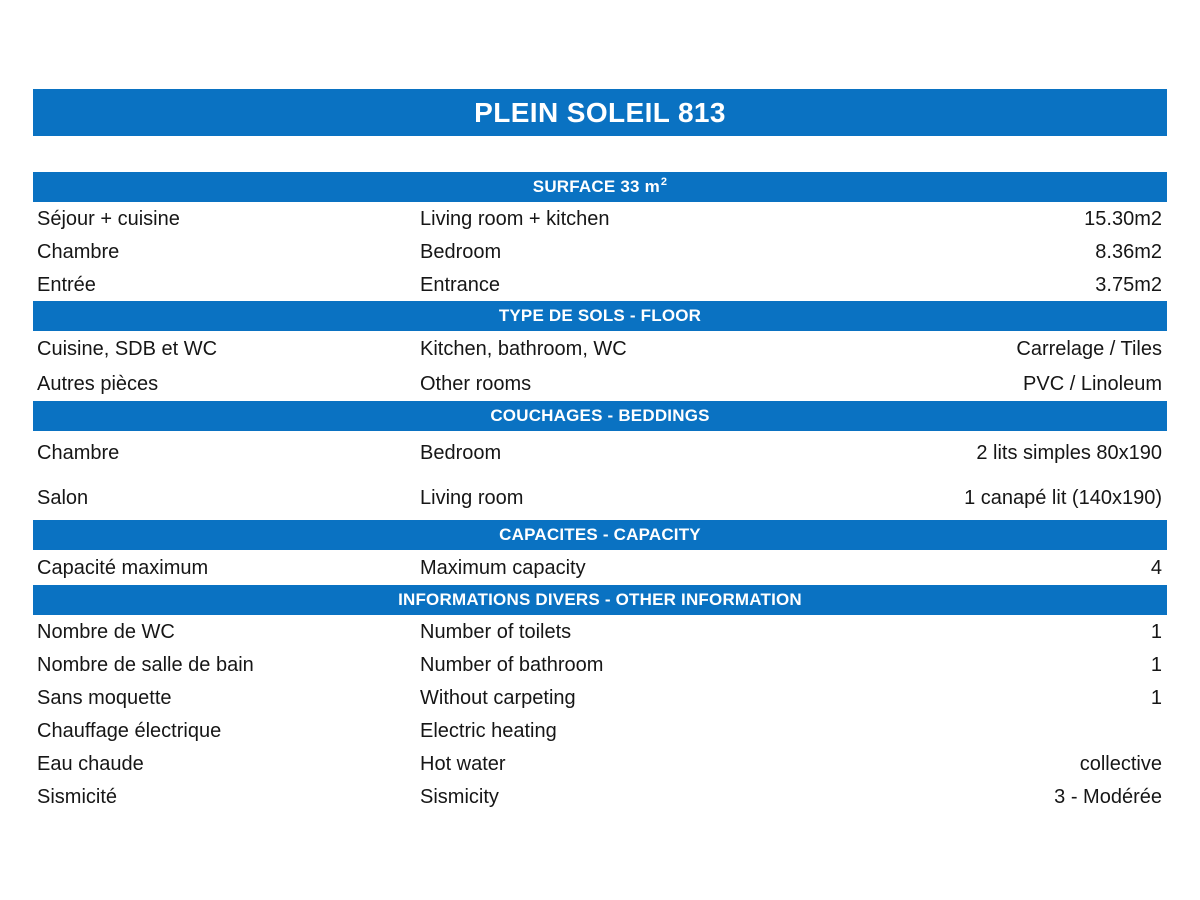 This screenshot has height=900, width=1200. I want to click on row-label-french: Séjour + cuisine, so click(108, 218).